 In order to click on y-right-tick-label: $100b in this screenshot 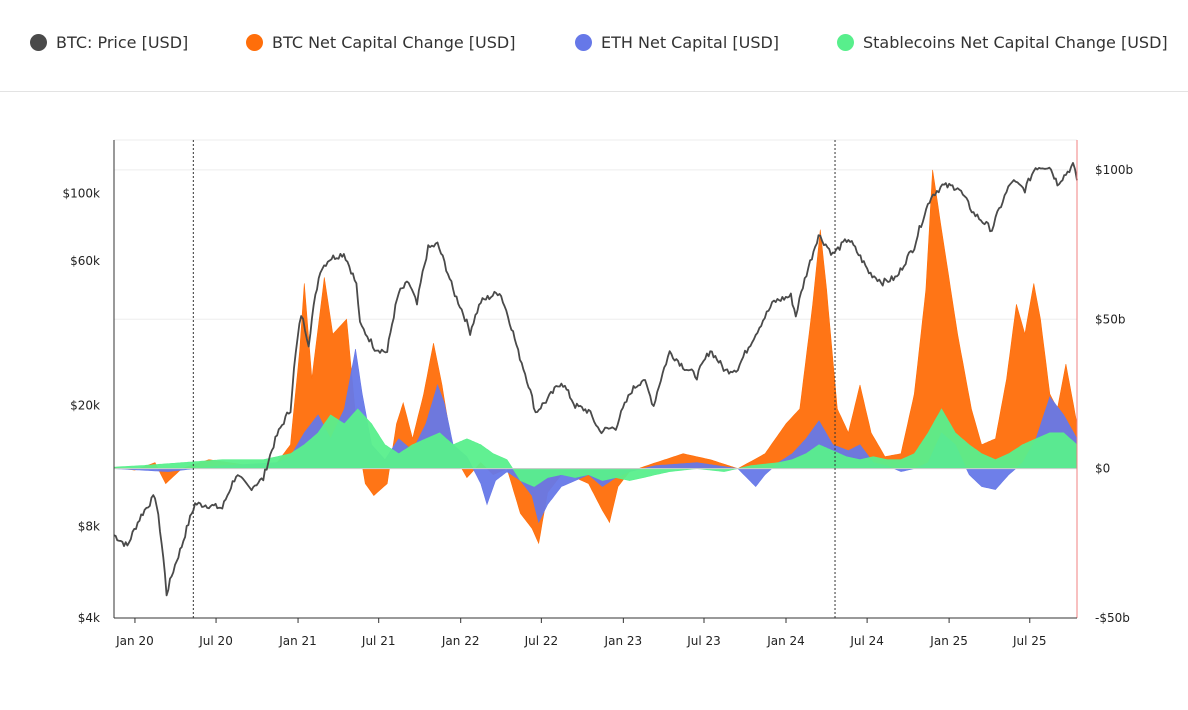, I will do `click(1114, 170)`.